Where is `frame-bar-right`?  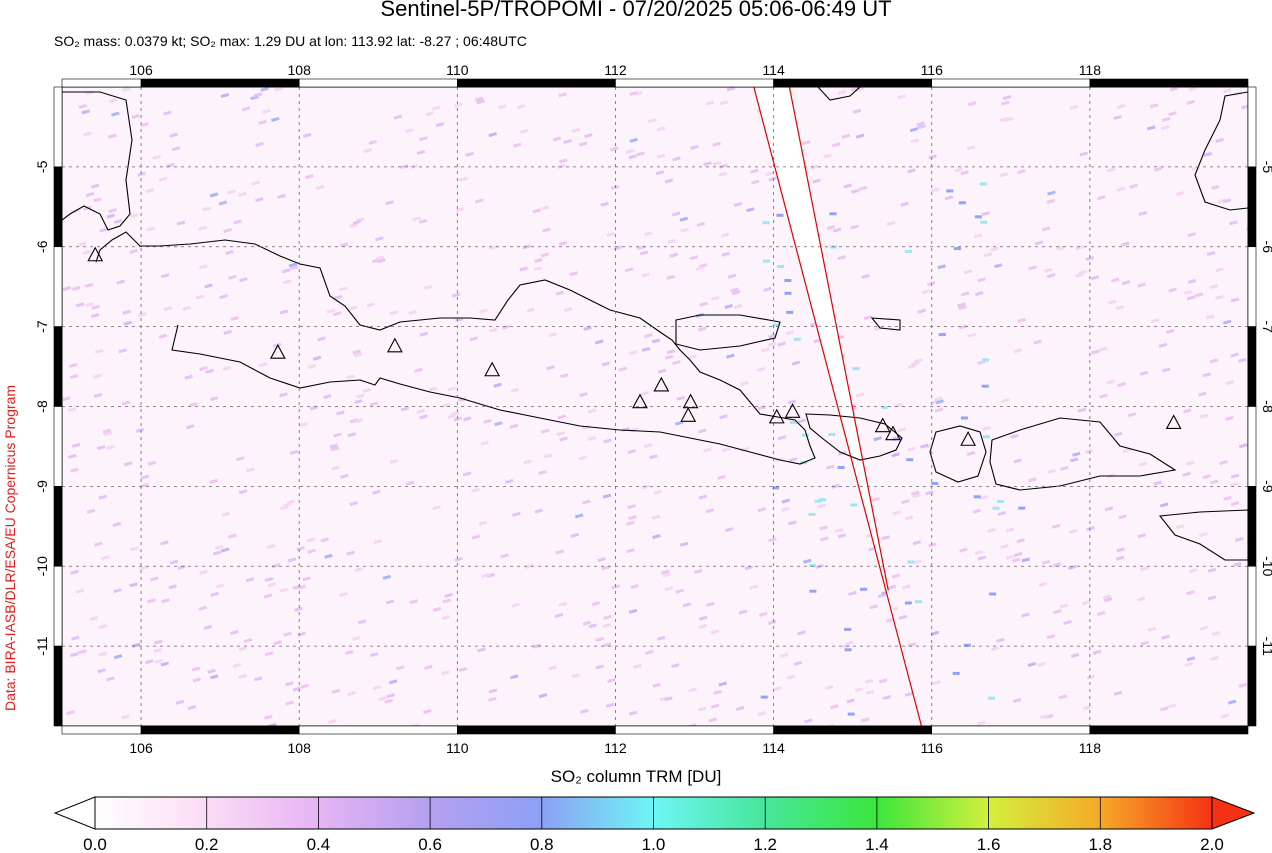
frame-bar-right is located at coordinates (1252, 286).